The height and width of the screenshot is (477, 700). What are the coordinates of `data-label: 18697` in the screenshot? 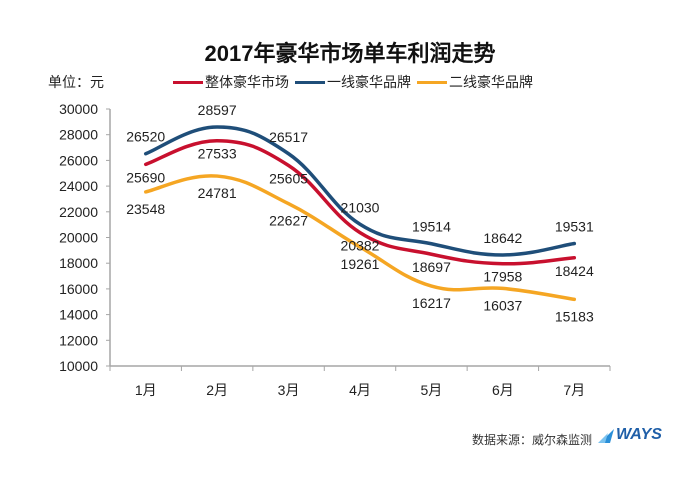 It's located at (431, 267).